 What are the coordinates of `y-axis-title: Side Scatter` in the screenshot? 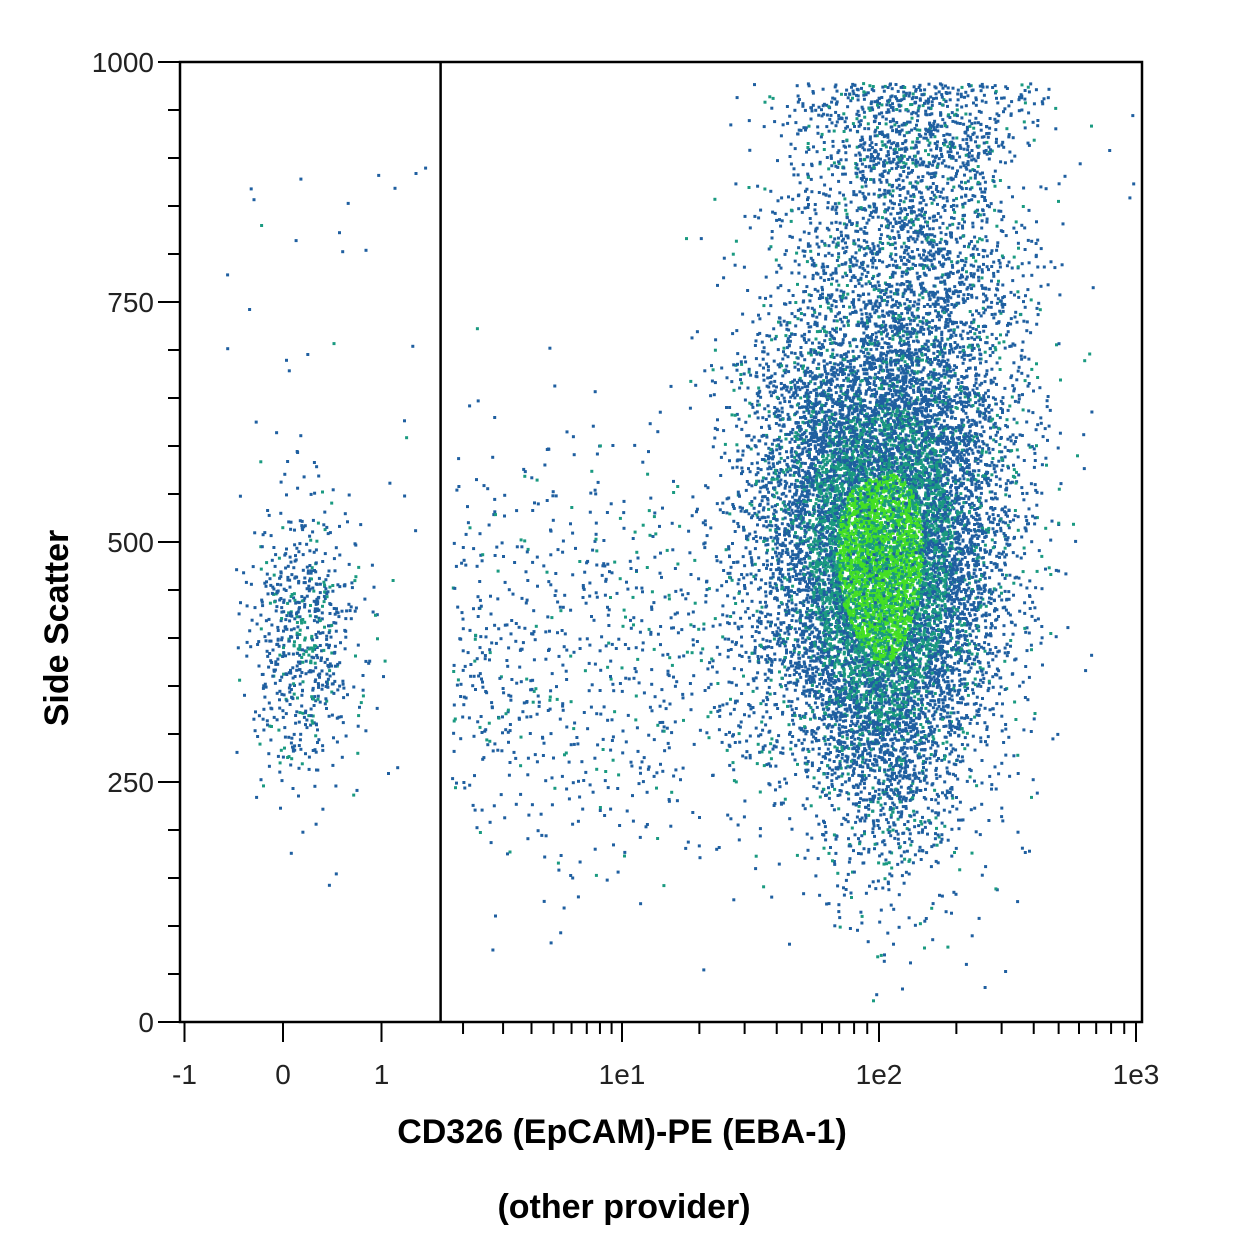 It's located at (57, 628).